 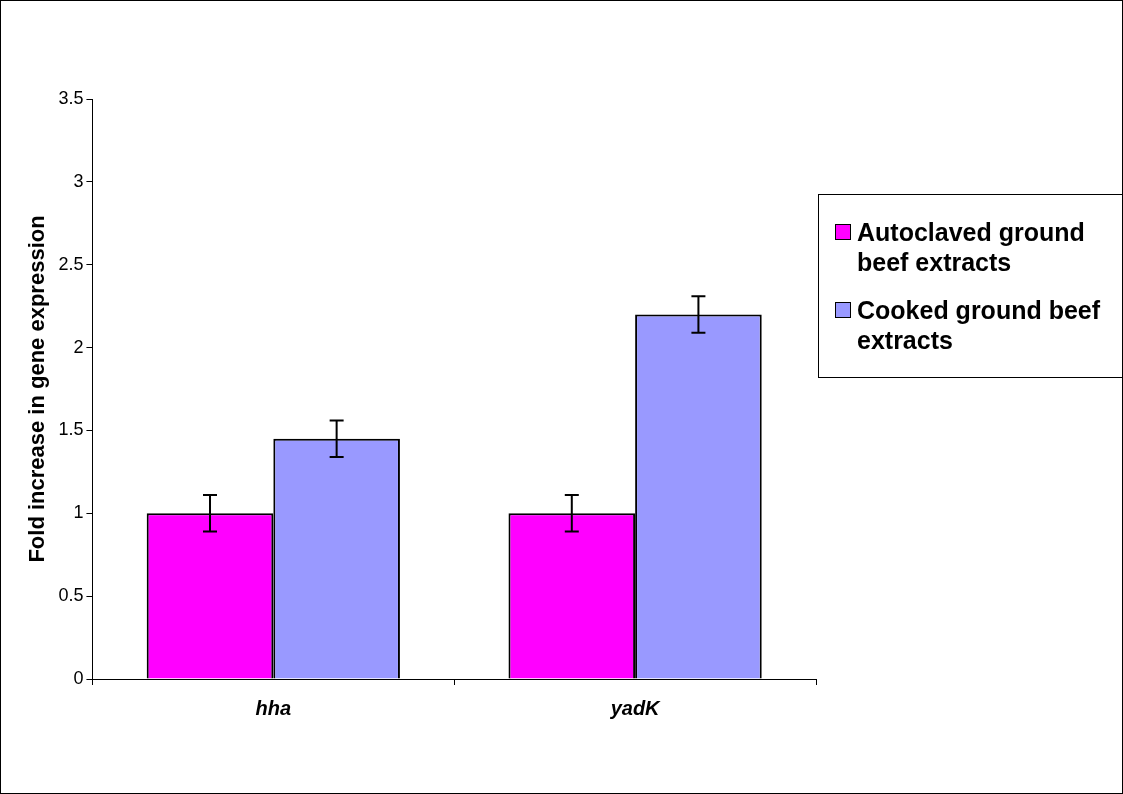 I want to click on y-tick-label: 1, so click(x=78, y=512).